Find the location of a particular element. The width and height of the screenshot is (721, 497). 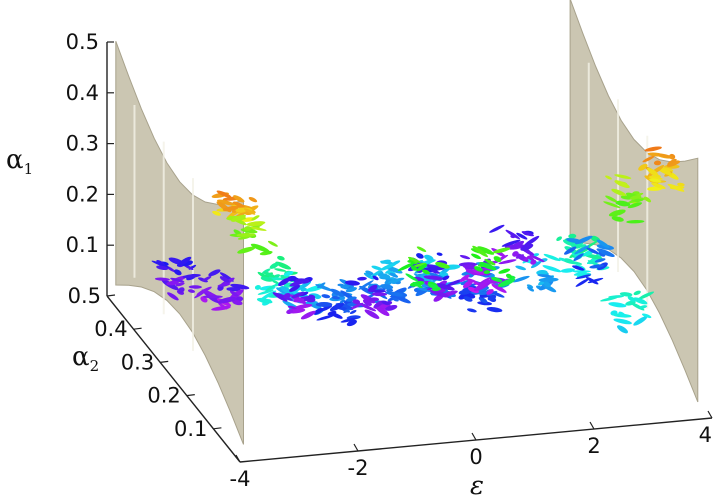

alpha2-tick-mark is located at coordinates (164, 361).